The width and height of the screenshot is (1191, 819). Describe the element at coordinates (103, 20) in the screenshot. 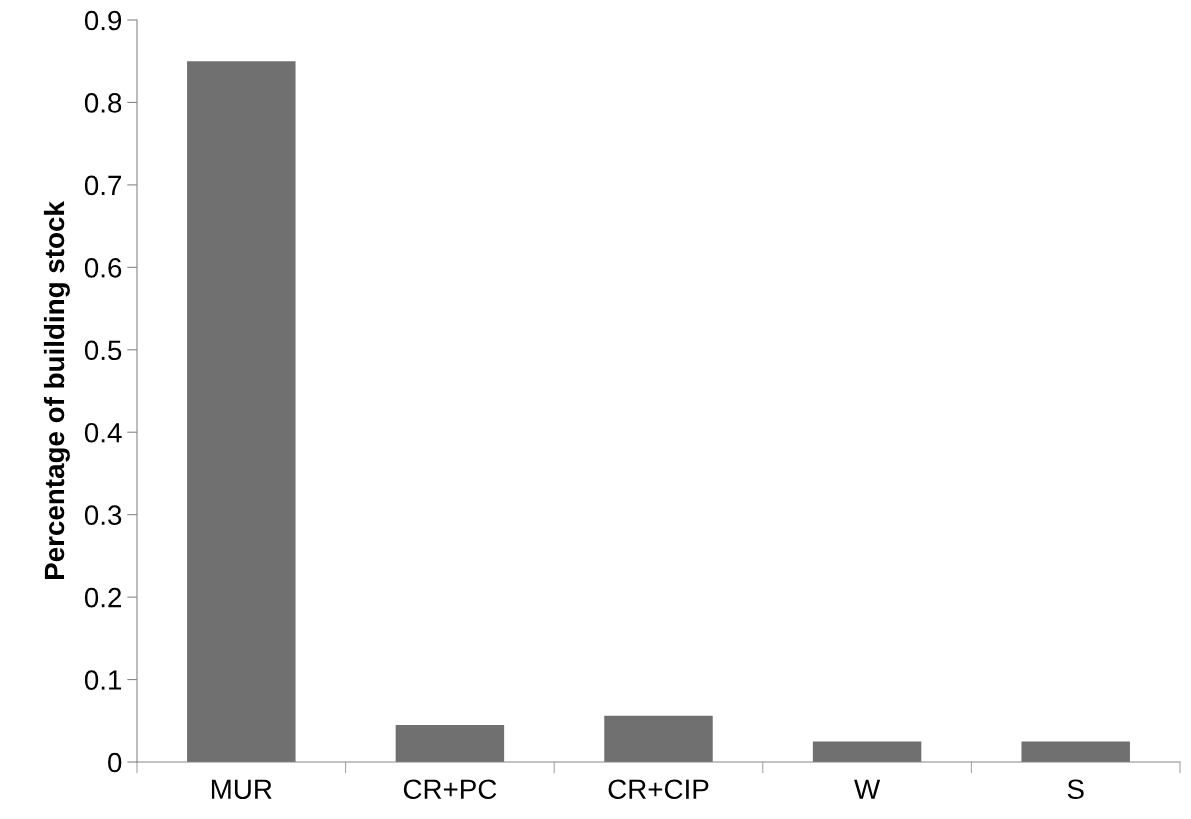

I see `y-tick-label: 0.9` at that location.